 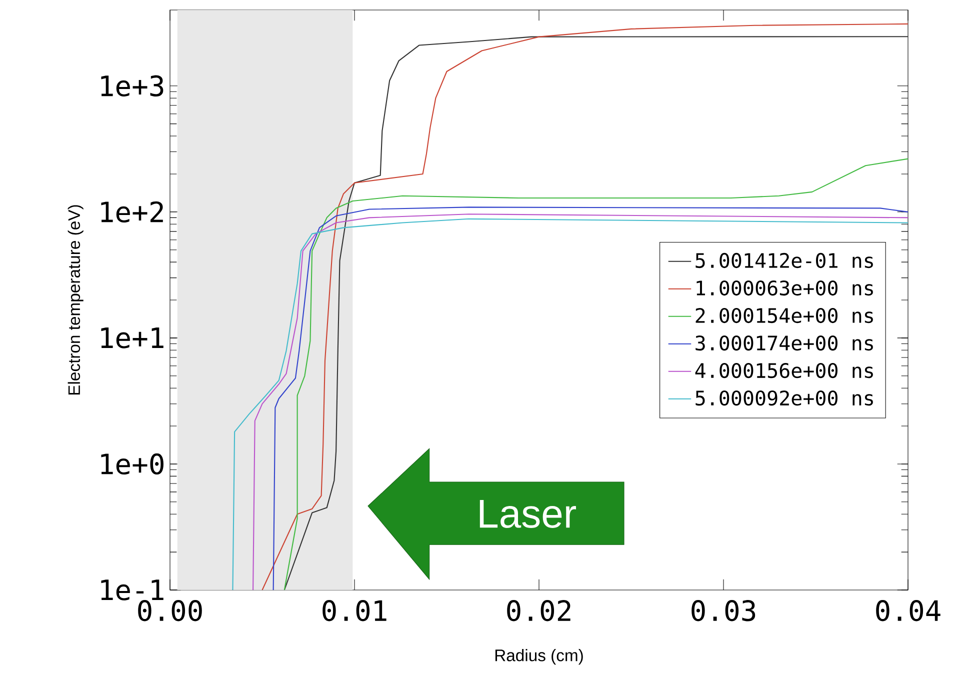 I want to click on x-tick-label: 0.01, so click(x=354, y=611).